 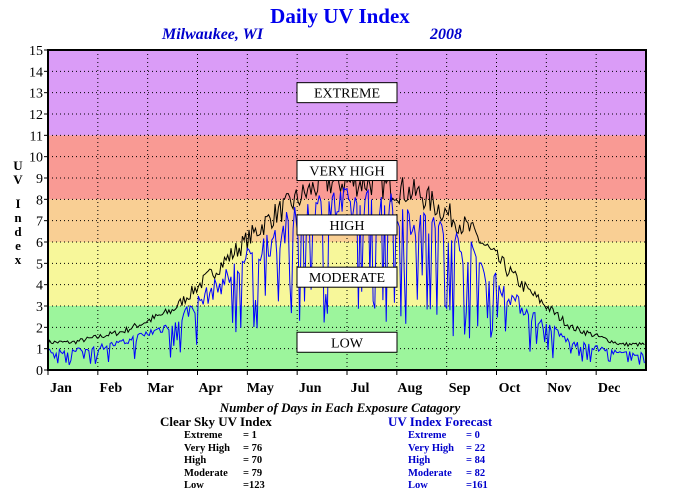 I want to click on y-axis-label-char: I, so click(x=17, y=203).